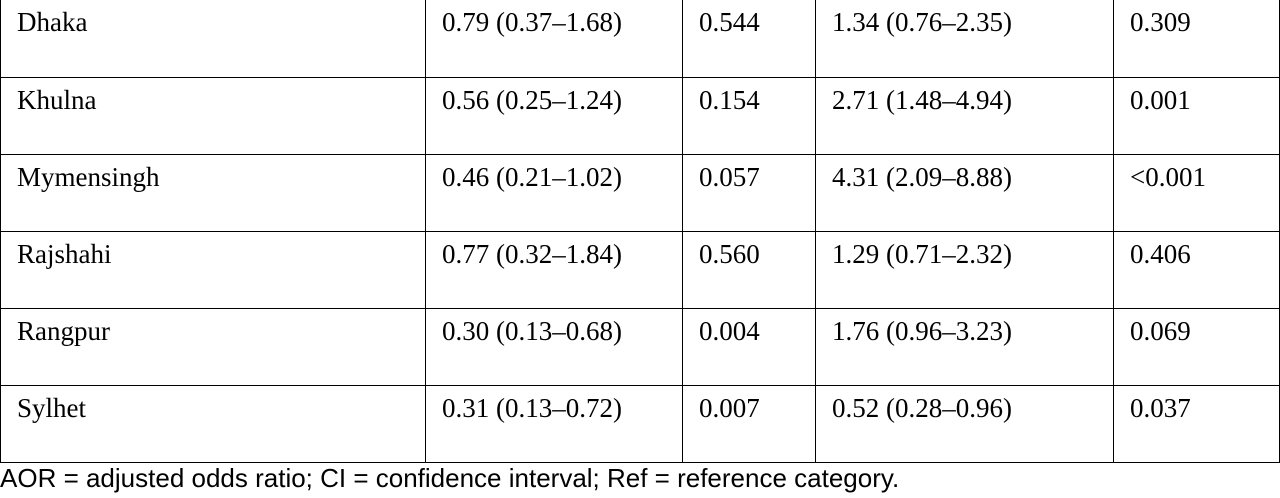 This screenshot has width=1280, height=498. I want to click on p-value-cell: 0.001, so click(1196, 116).